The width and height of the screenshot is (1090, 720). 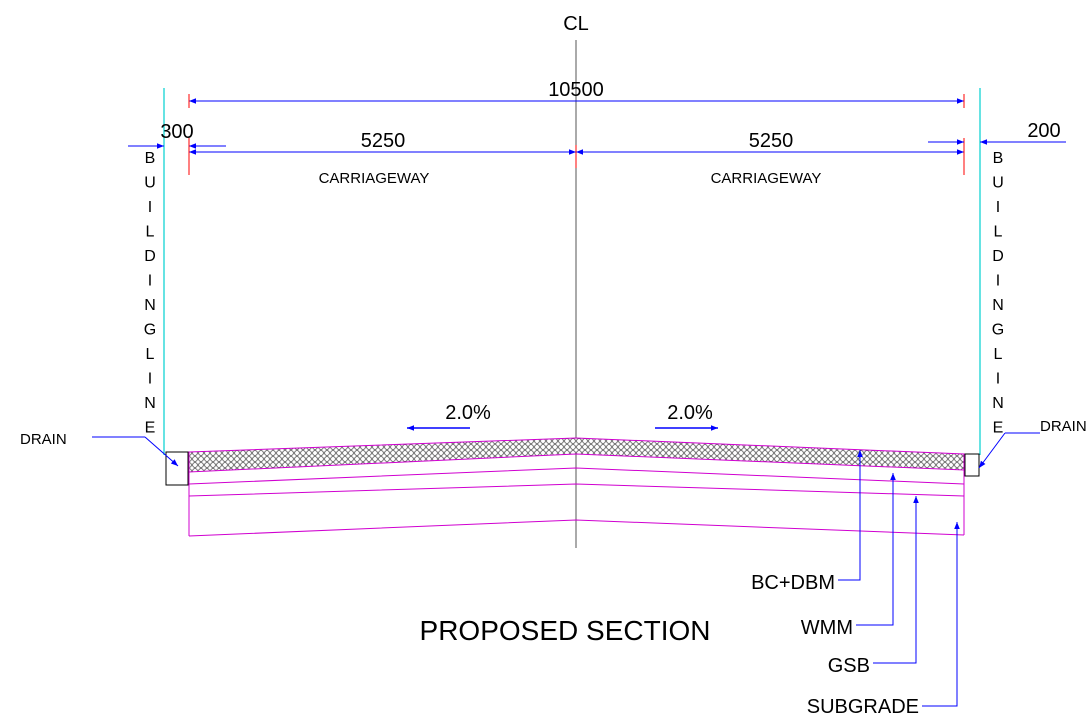 What do you see at coordinates (576, 476) in the screenshot?
I see `wmm-layer-bottom` at bounding box center [576, 476].